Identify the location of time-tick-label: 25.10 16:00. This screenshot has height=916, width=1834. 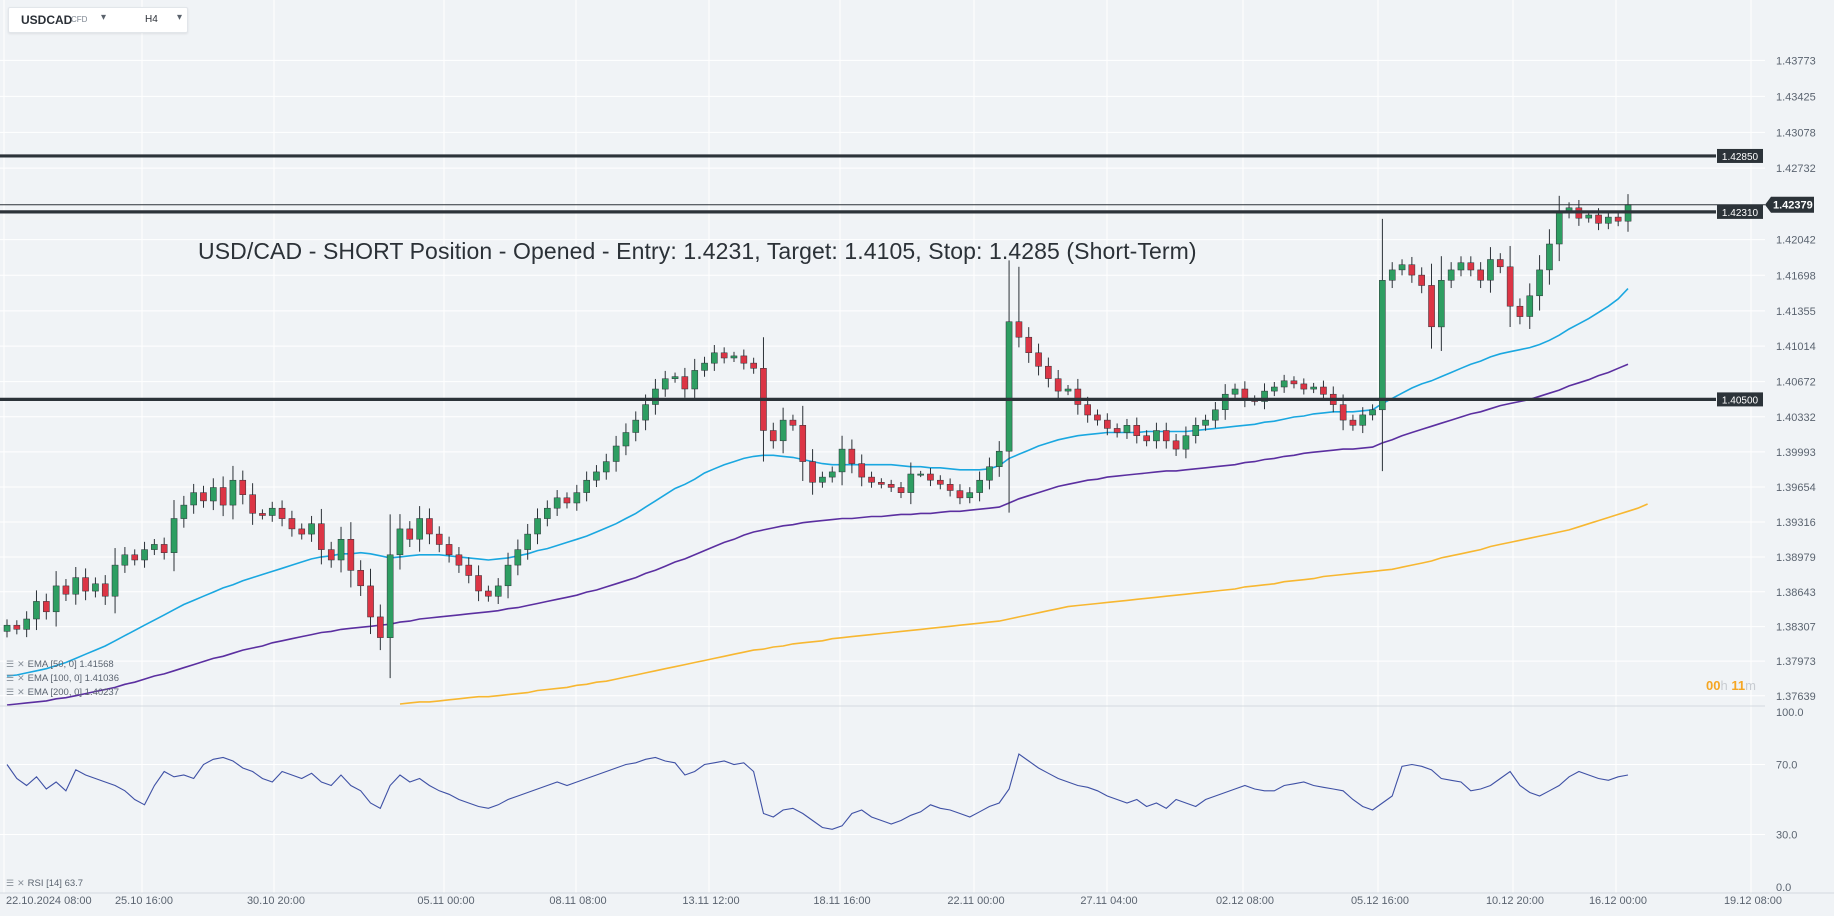
(144, 901).